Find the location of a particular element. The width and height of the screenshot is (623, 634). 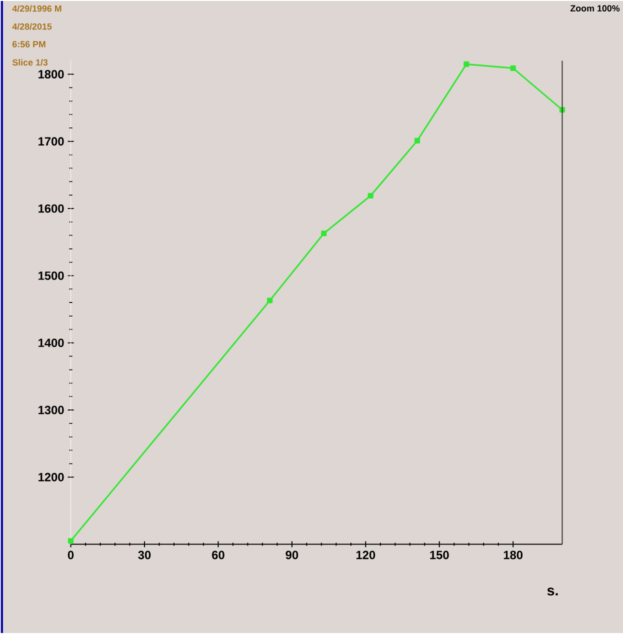

x-tick-label: 180 is located at coordinates (513, 555).